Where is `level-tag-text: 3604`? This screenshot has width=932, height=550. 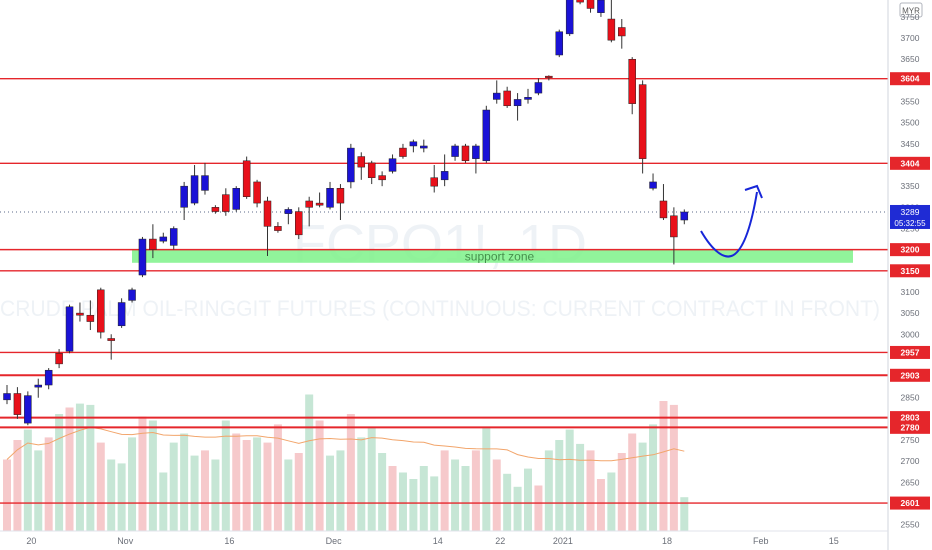
level-tag-text: 3604 is located at coordinates (910, 79).